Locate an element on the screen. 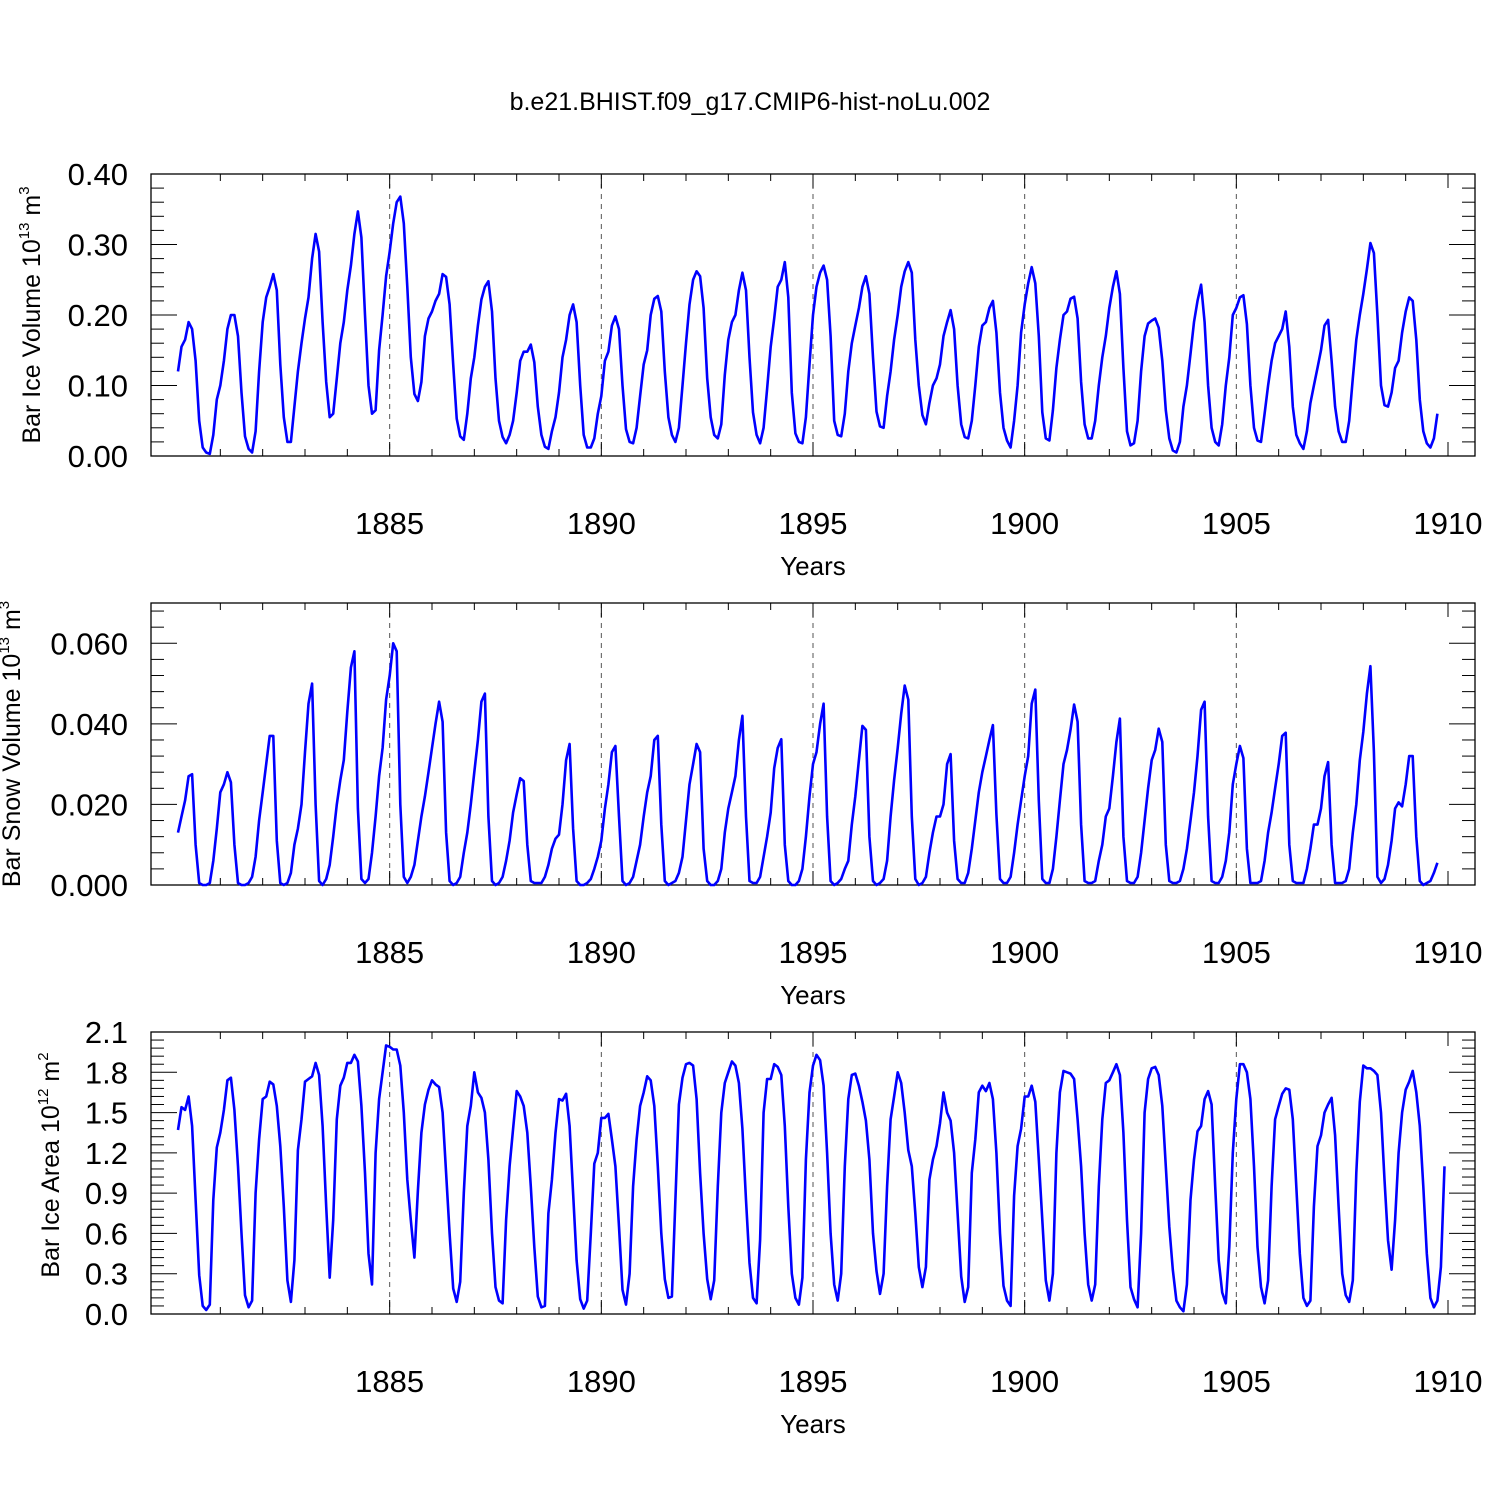 The width and height of the screenshot is (1500, 1500). y-tick-label: 2.1 is located at coordinates (106, 1032).